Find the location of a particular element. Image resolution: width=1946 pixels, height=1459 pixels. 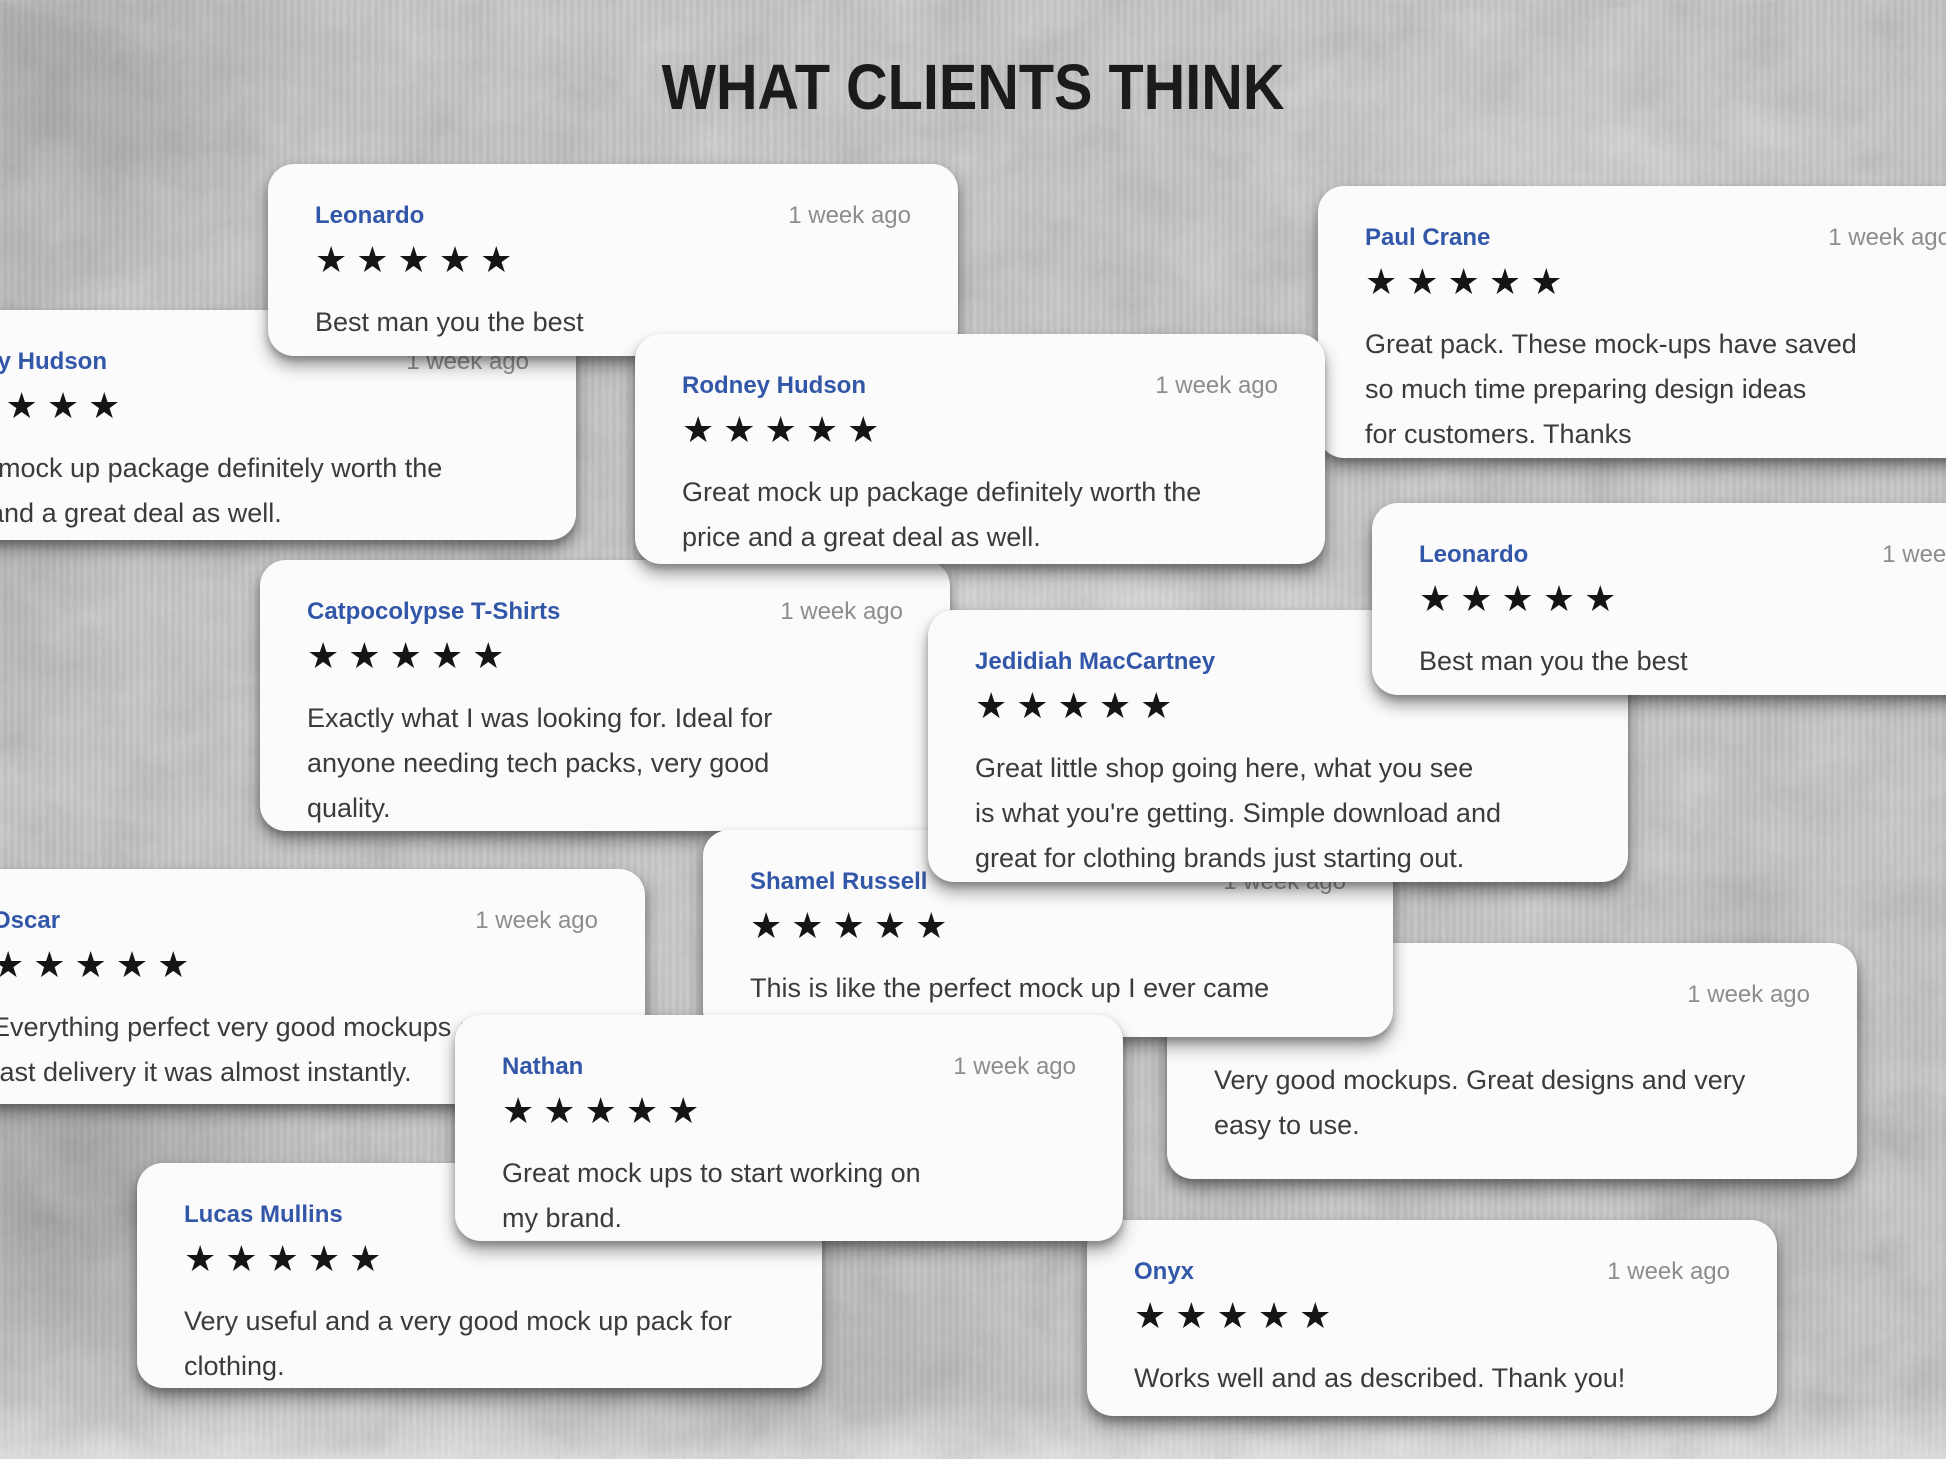

review-card-header: Catpocolypse T-Shirts 1 week ago is located at coordinates (605, 612).